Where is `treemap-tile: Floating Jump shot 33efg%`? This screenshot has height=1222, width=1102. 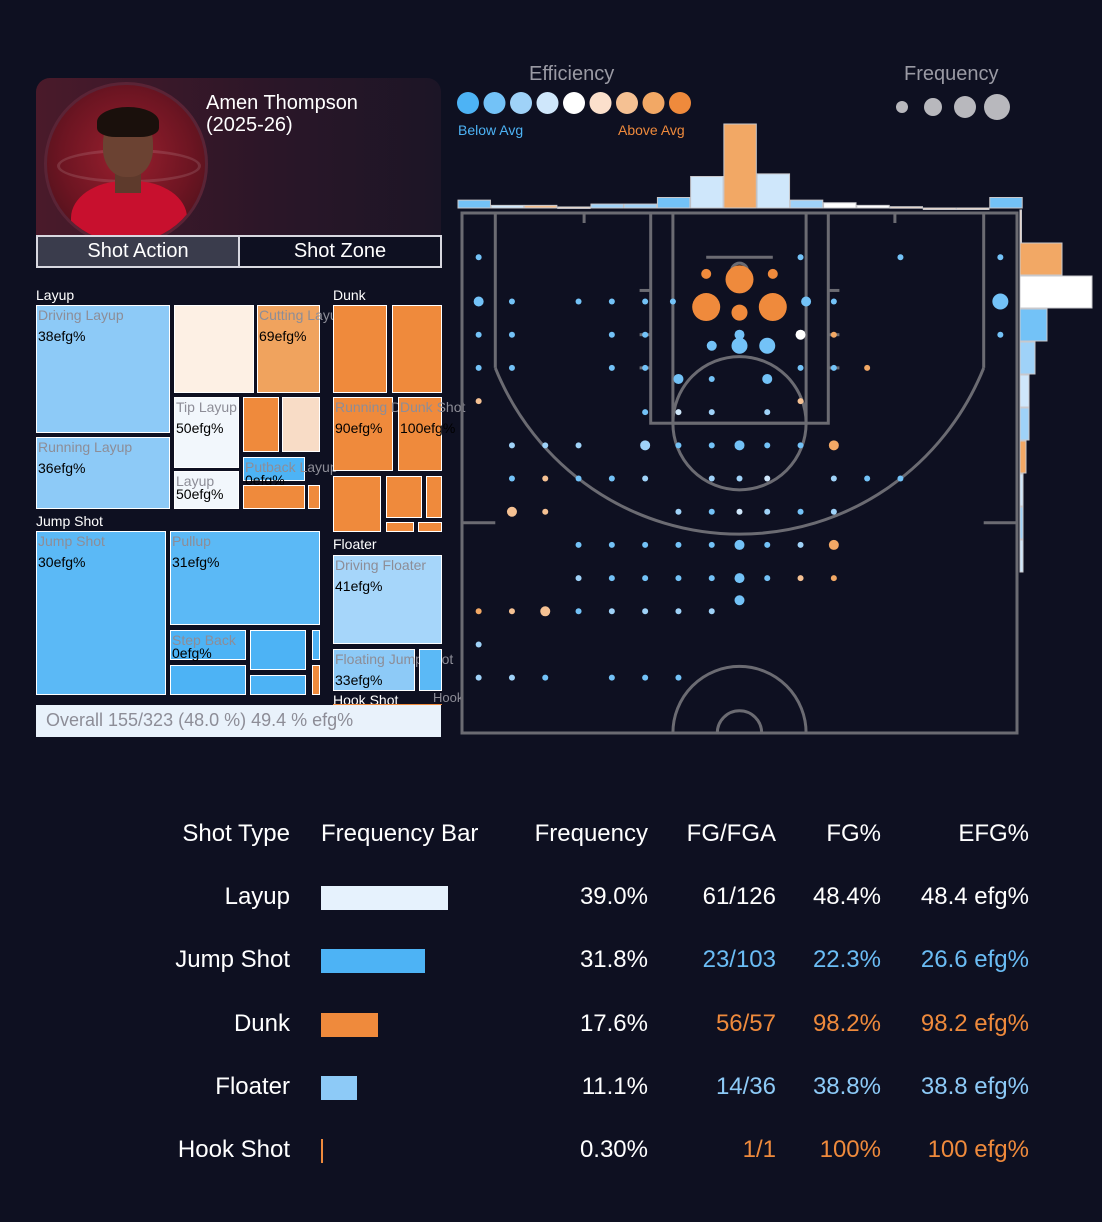 treemap-tile: Floating Jump shot 33efg% is located at coordinates (393, 670).